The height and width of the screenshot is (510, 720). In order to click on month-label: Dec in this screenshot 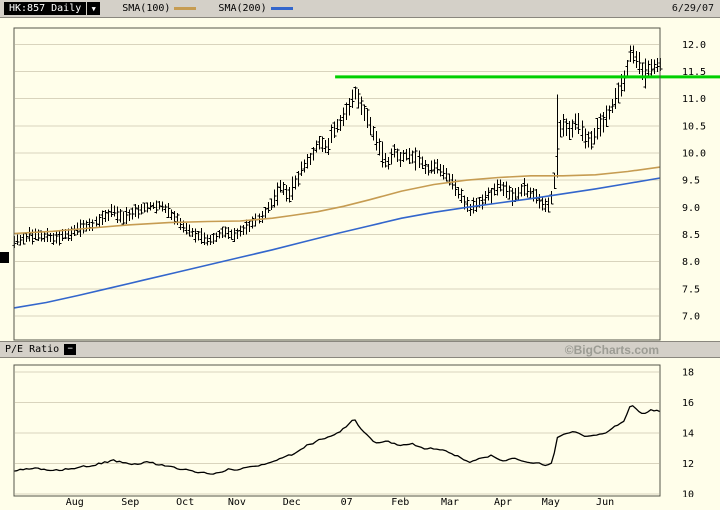, I will do `click(291, 502)`.